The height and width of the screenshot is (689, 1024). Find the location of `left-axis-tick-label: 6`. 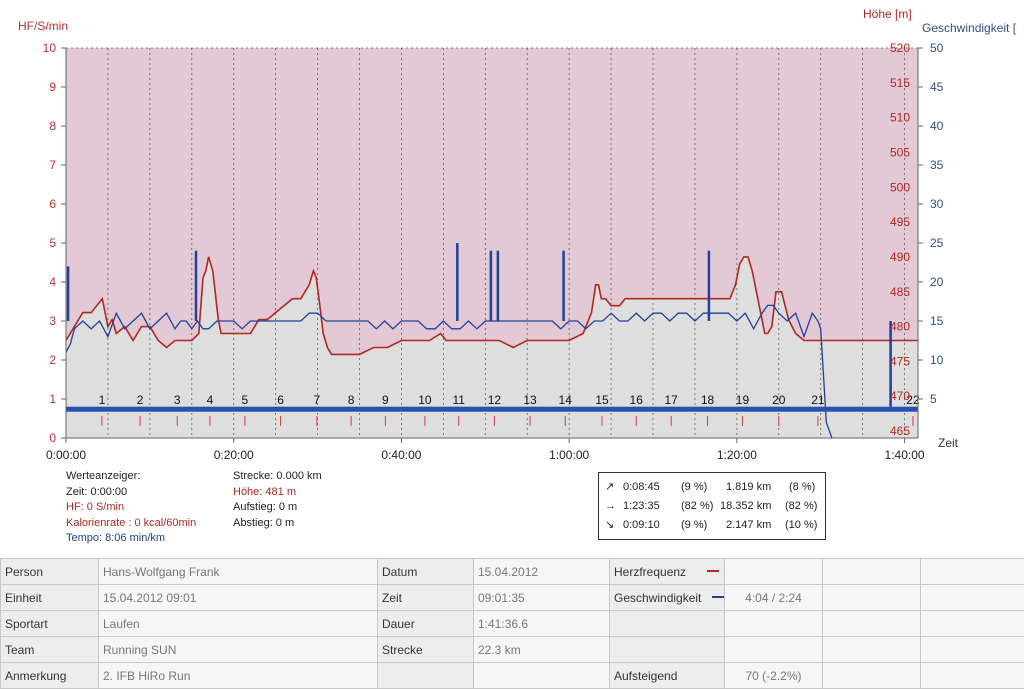

left-axis-tick-label: 6 is located at coordinates (52, 204).